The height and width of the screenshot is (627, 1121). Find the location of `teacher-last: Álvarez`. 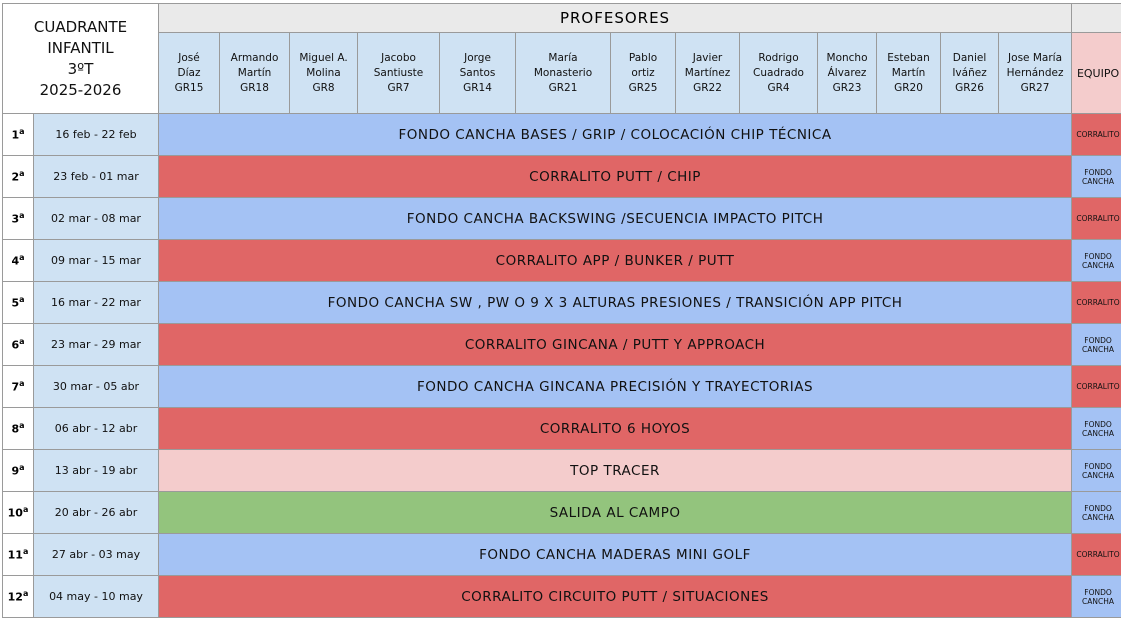

teacher-last: Álvarez is located at coordinates (847, 72).